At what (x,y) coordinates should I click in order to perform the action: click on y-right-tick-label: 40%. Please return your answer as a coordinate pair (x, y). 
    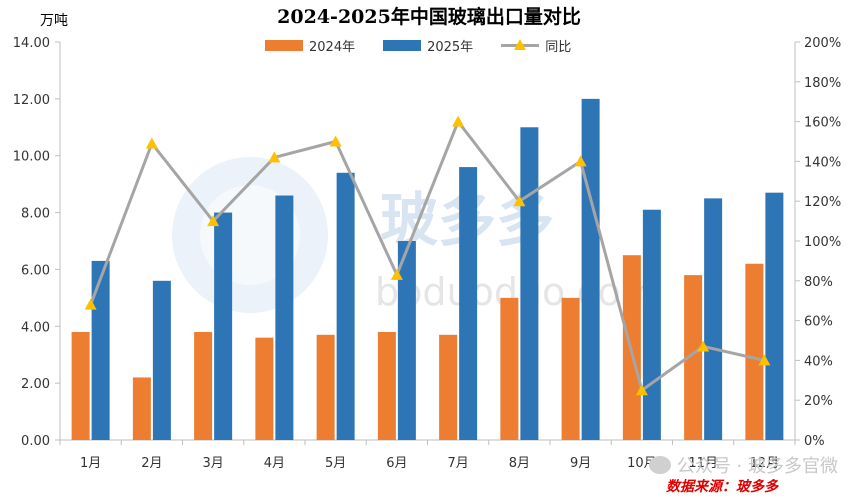
    Looking at the image, I should click on (818, 361).